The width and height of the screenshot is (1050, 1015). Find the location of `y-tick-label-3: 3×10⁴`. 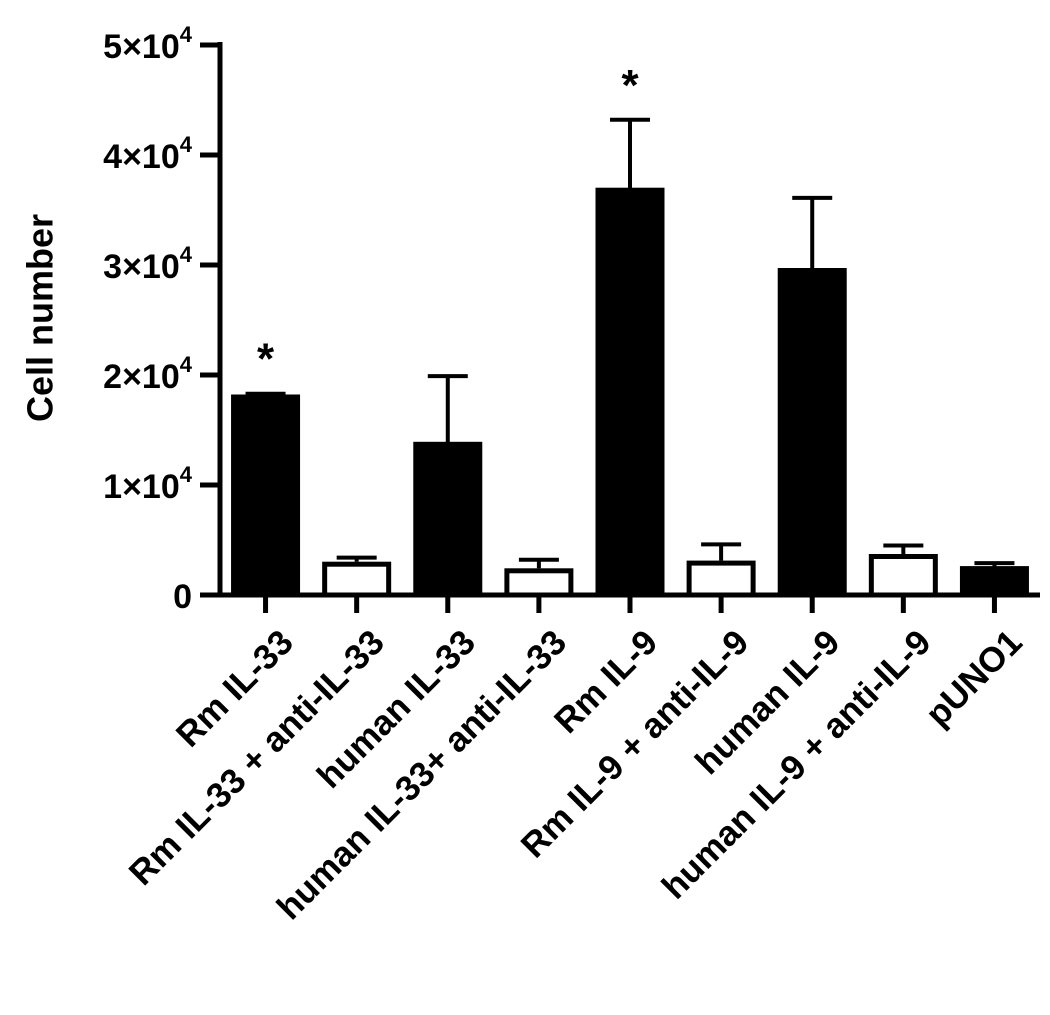

y-tick-label-3: 3×10⁴ is located at coordinates (148, 264).